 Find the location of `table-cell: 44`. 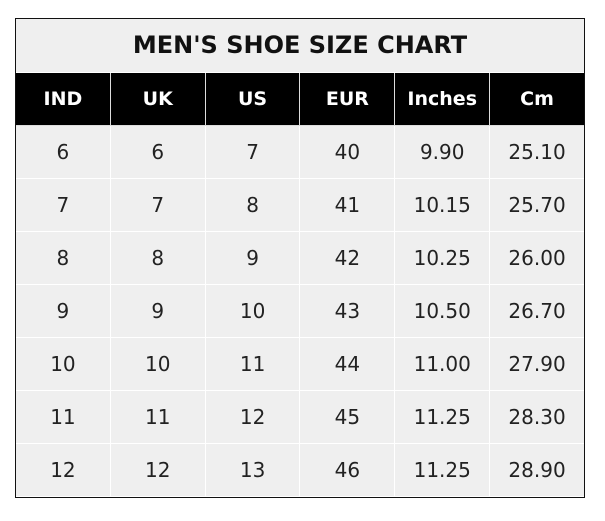

table-cell: 44 is located at coordinates (348, 364).